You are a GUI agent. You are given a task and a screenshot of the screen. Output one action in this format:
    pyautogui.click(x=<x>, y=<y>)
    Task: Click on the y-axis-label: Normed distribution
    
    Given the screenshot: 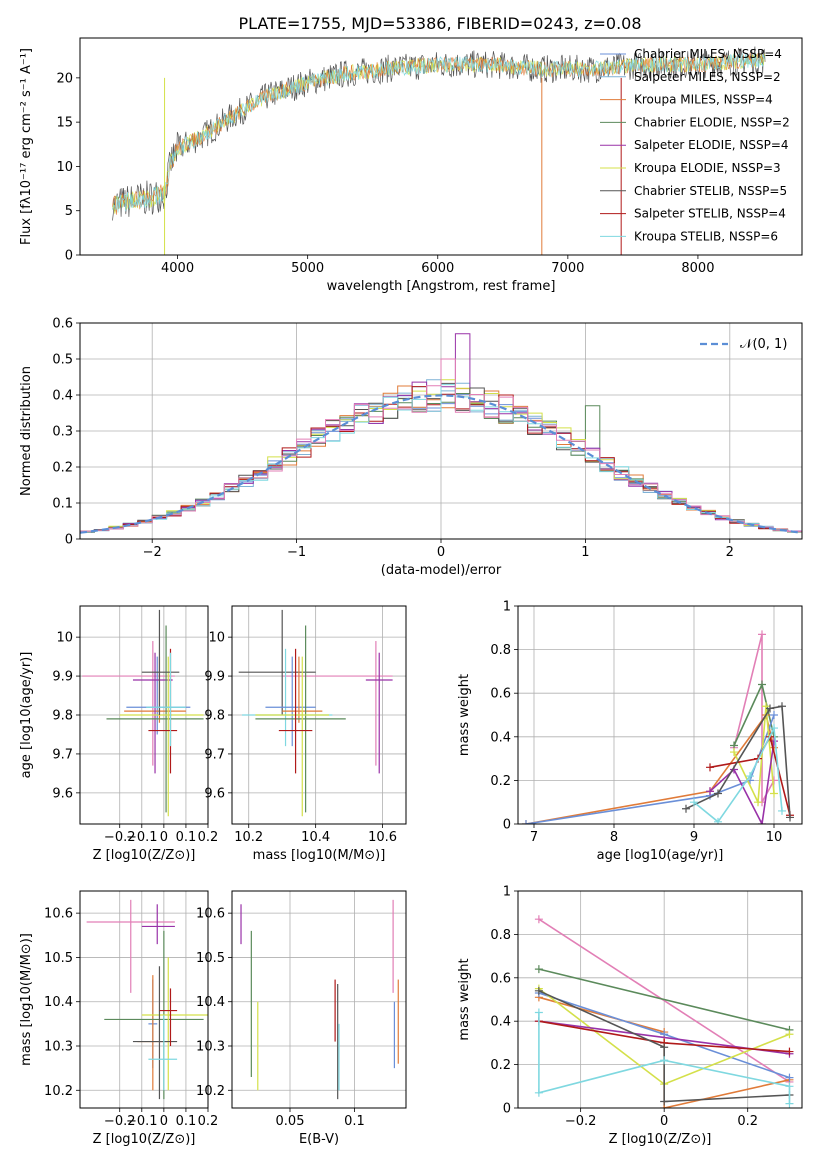 What is the action you would take?
    pyautogui.click(x=26, y=431)
    